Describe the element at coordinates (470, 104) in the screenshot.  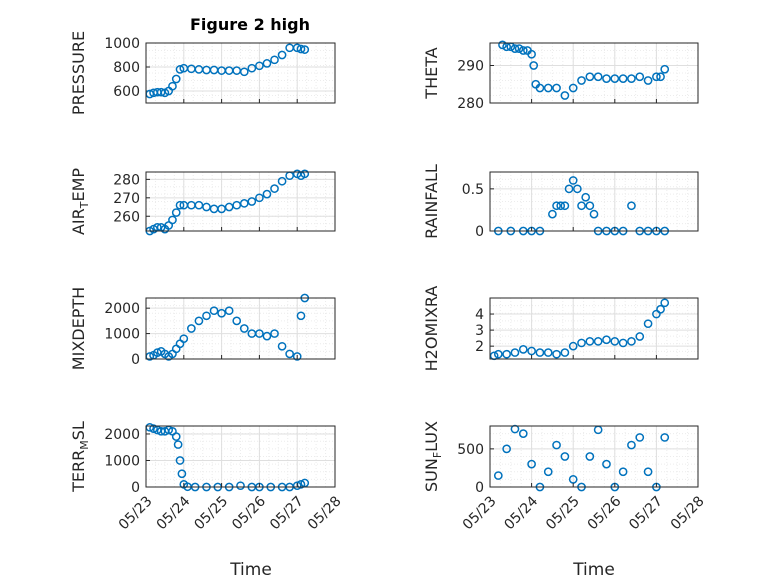
I see `y-tick-label: 280` at that location.